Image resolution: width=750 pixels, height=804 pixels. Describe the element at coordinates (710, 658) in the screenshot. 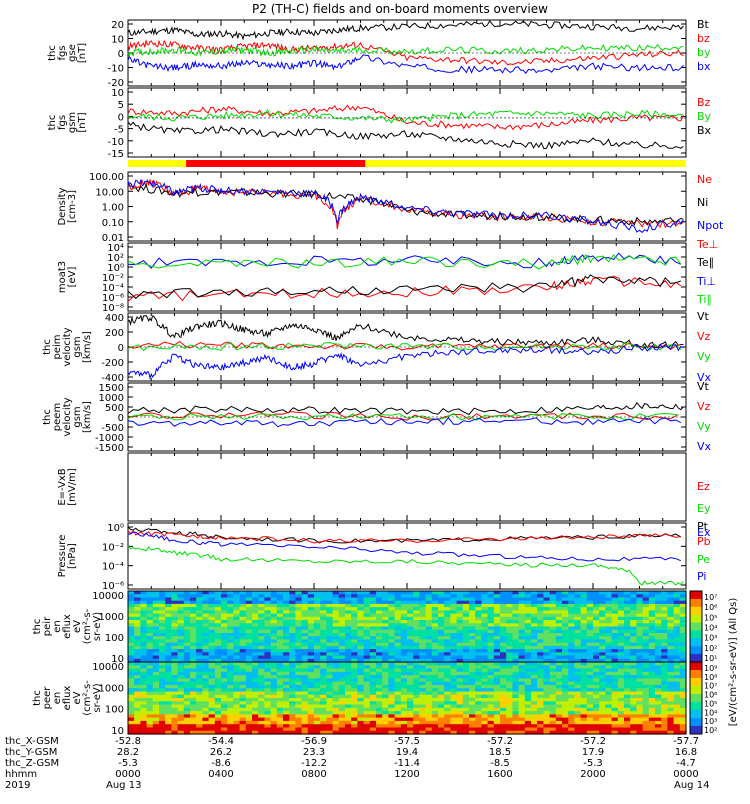

I see `colorbar-tick: 10¹` at that location.